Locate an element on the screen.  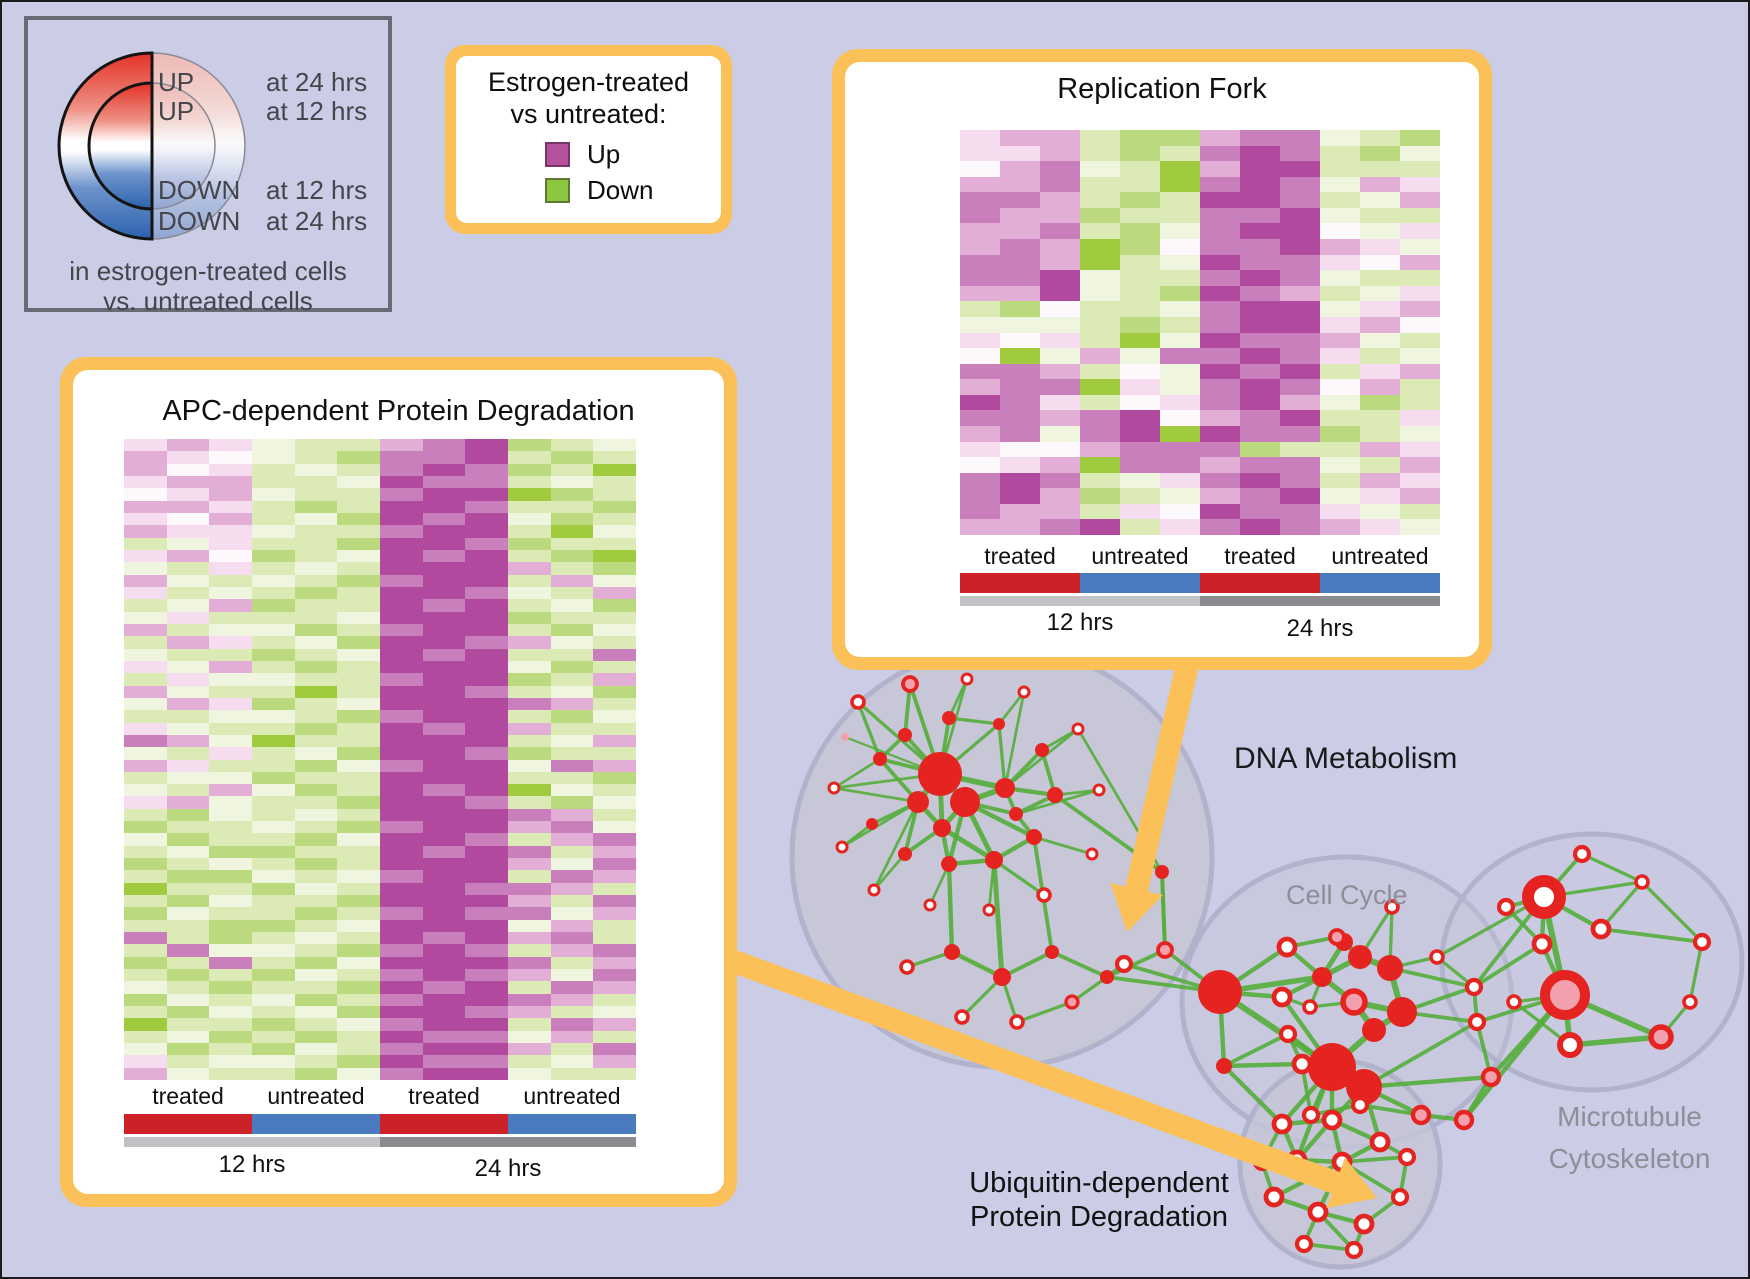
12hrs-bar is located at coordinates (252, 1142).